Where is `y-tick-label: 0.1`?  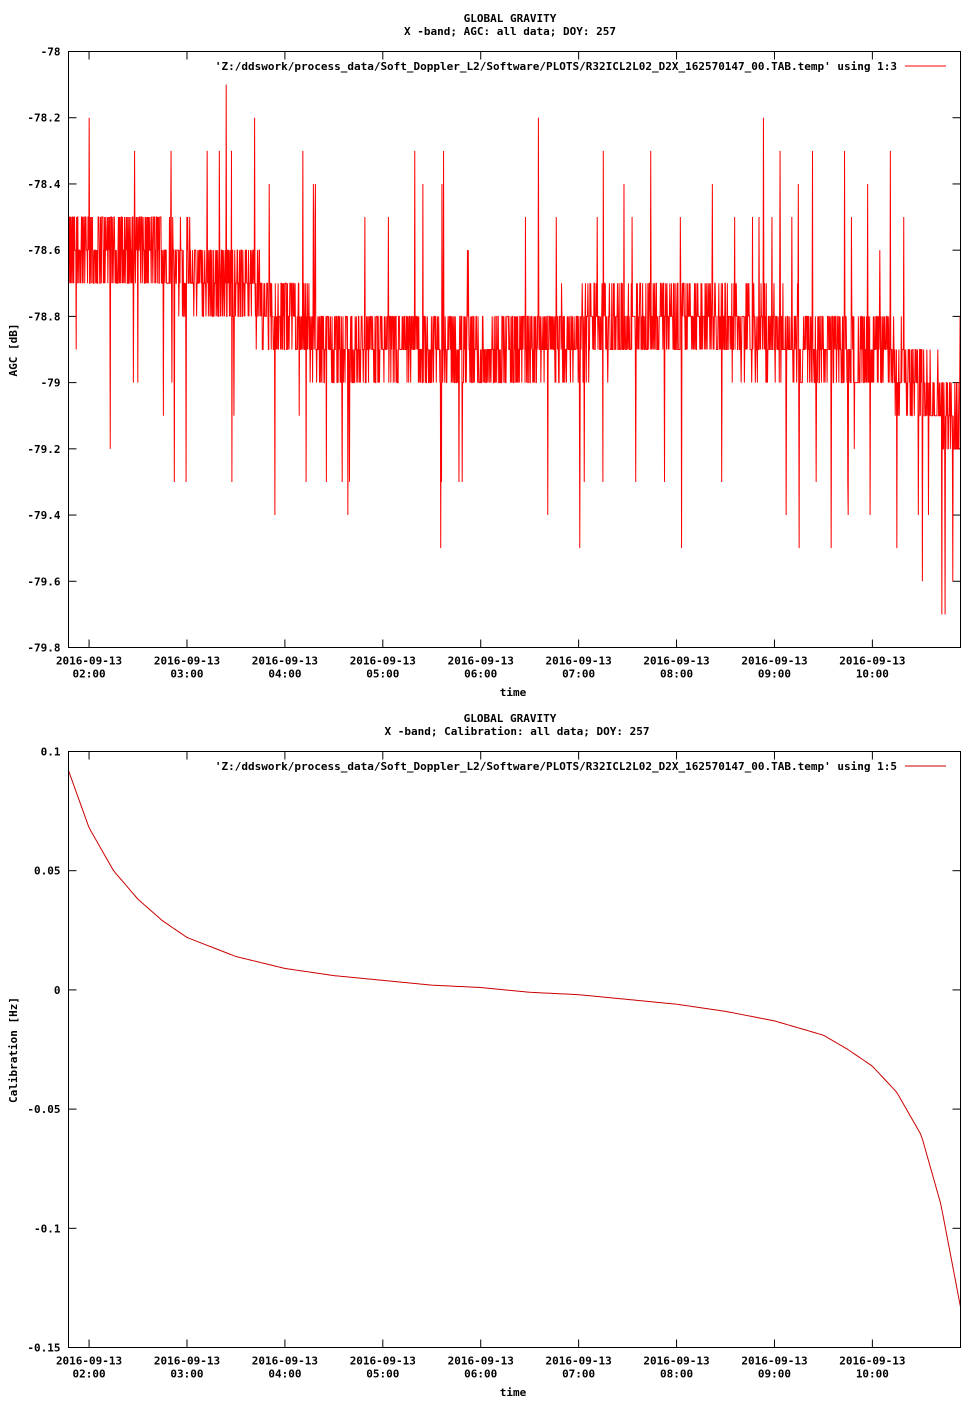
y-tick-label: 0.1 is located at coordinates (51, 752).